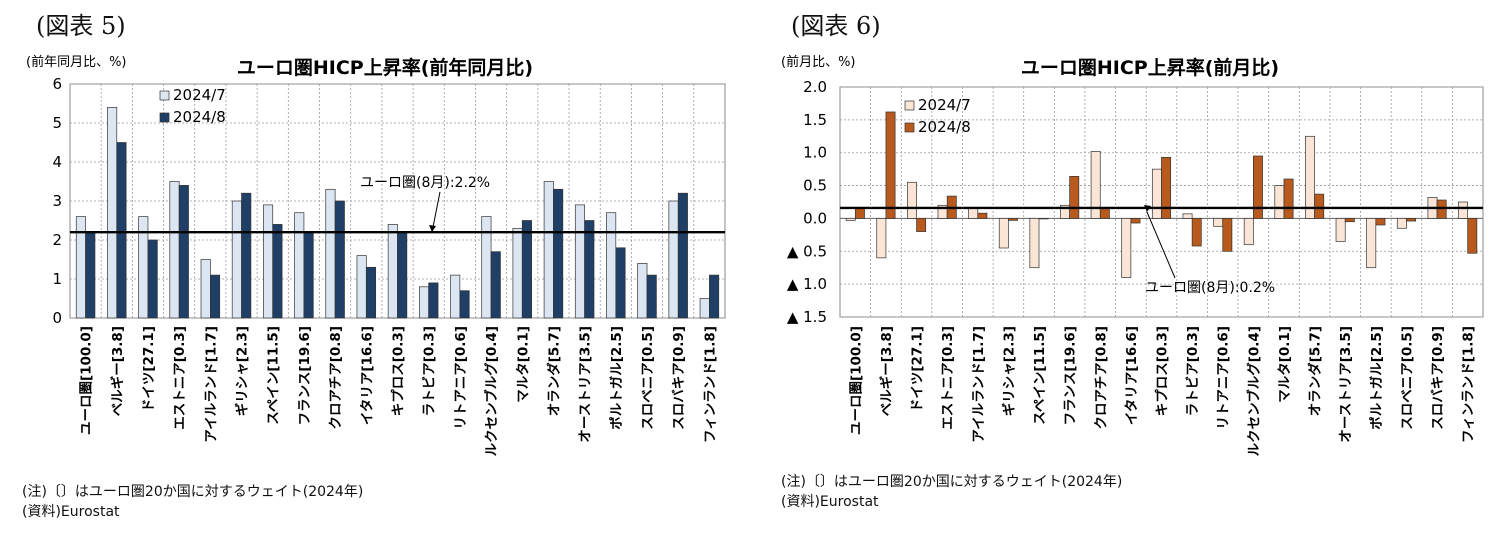 This screenshot has width=1510, height=541. I want to click on reference-label: ユーロ圏(8月):2.2%, so click(425, 183).